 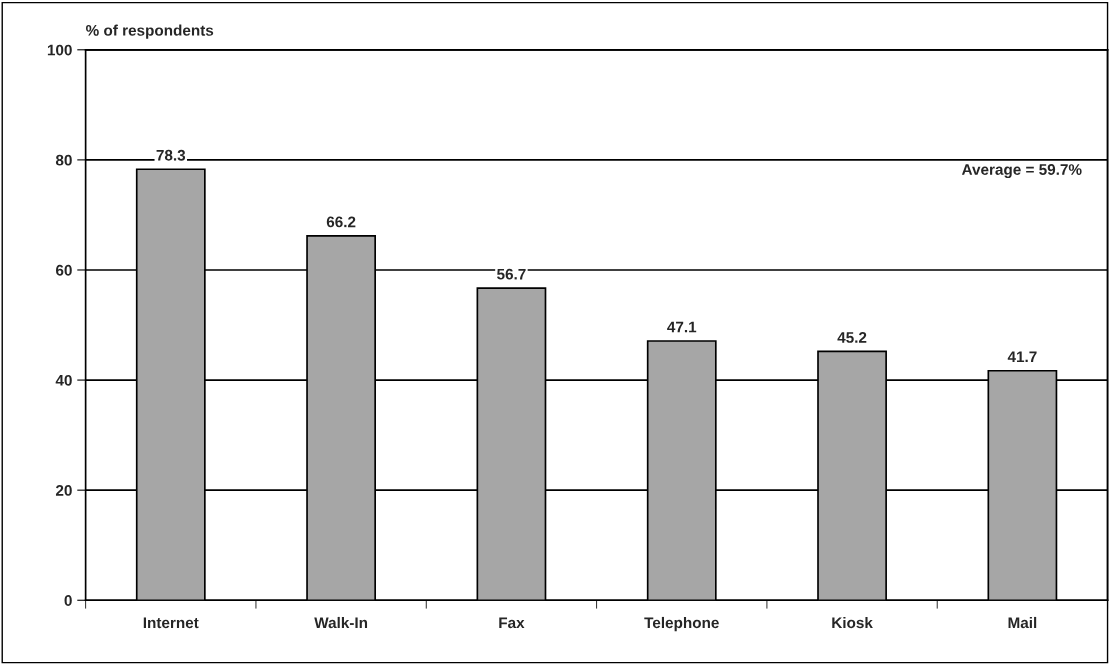 What do you see at coordinates (1022, 622) in the screenshot?
I see `x-tick-label: Mail` at bounding box center [1022, 622].